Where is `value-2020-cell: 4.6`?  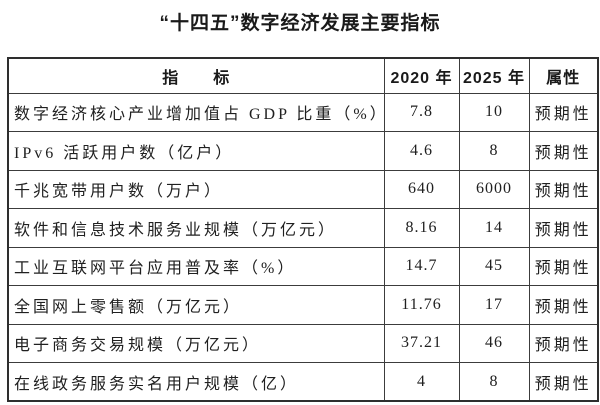
value-2020-cell: 4.6 is located at coordinates (421, 151).